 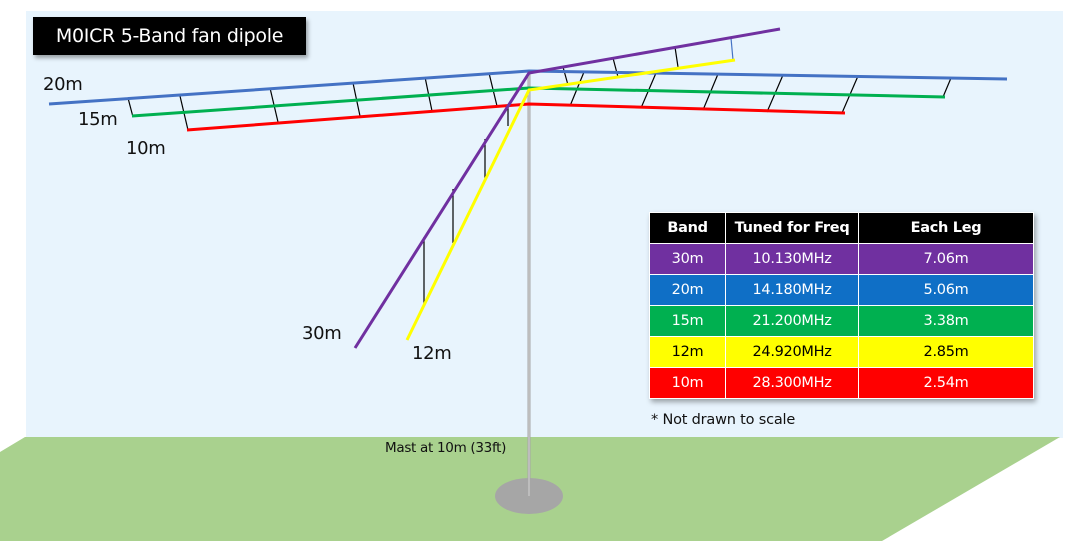 What do you see at coordinates (687, 259) in the screenshot?
I see `cell-band: 30m` at bounding box center [687, 259].